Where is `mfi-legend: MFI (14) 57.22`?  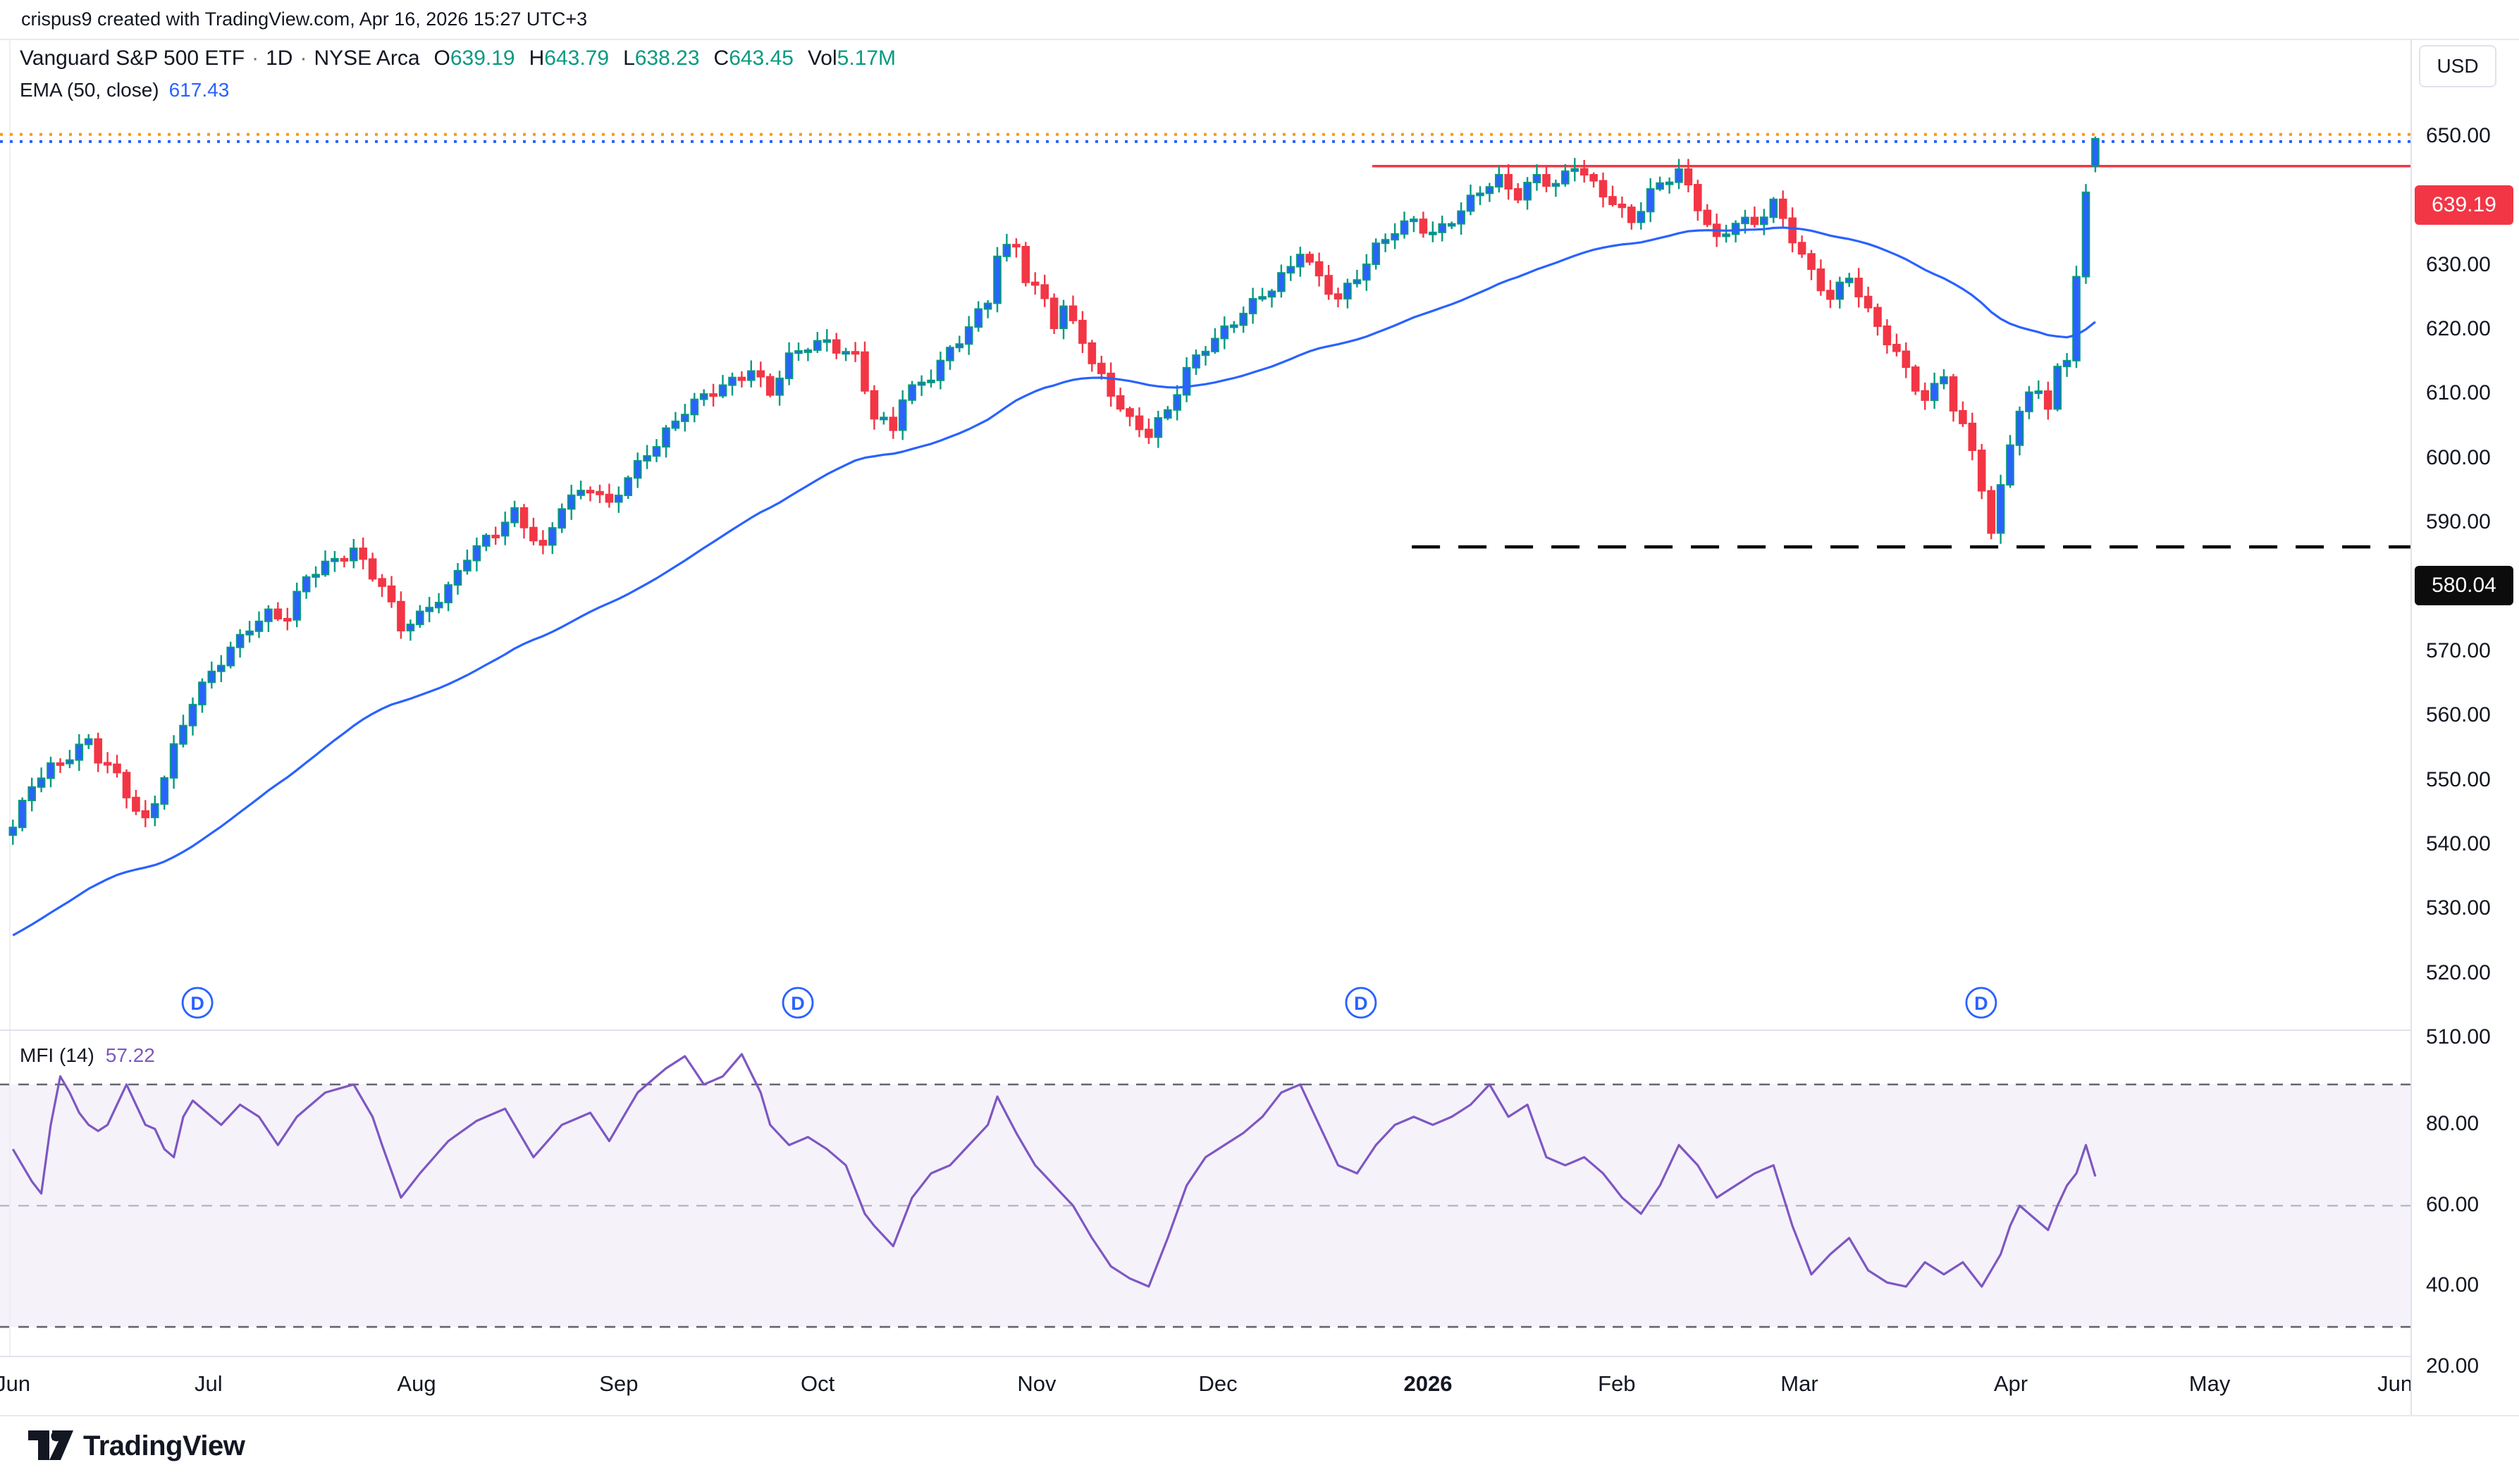
mfi-legend: MFI (14) 57.22 is located at coordinates (87, 1055).